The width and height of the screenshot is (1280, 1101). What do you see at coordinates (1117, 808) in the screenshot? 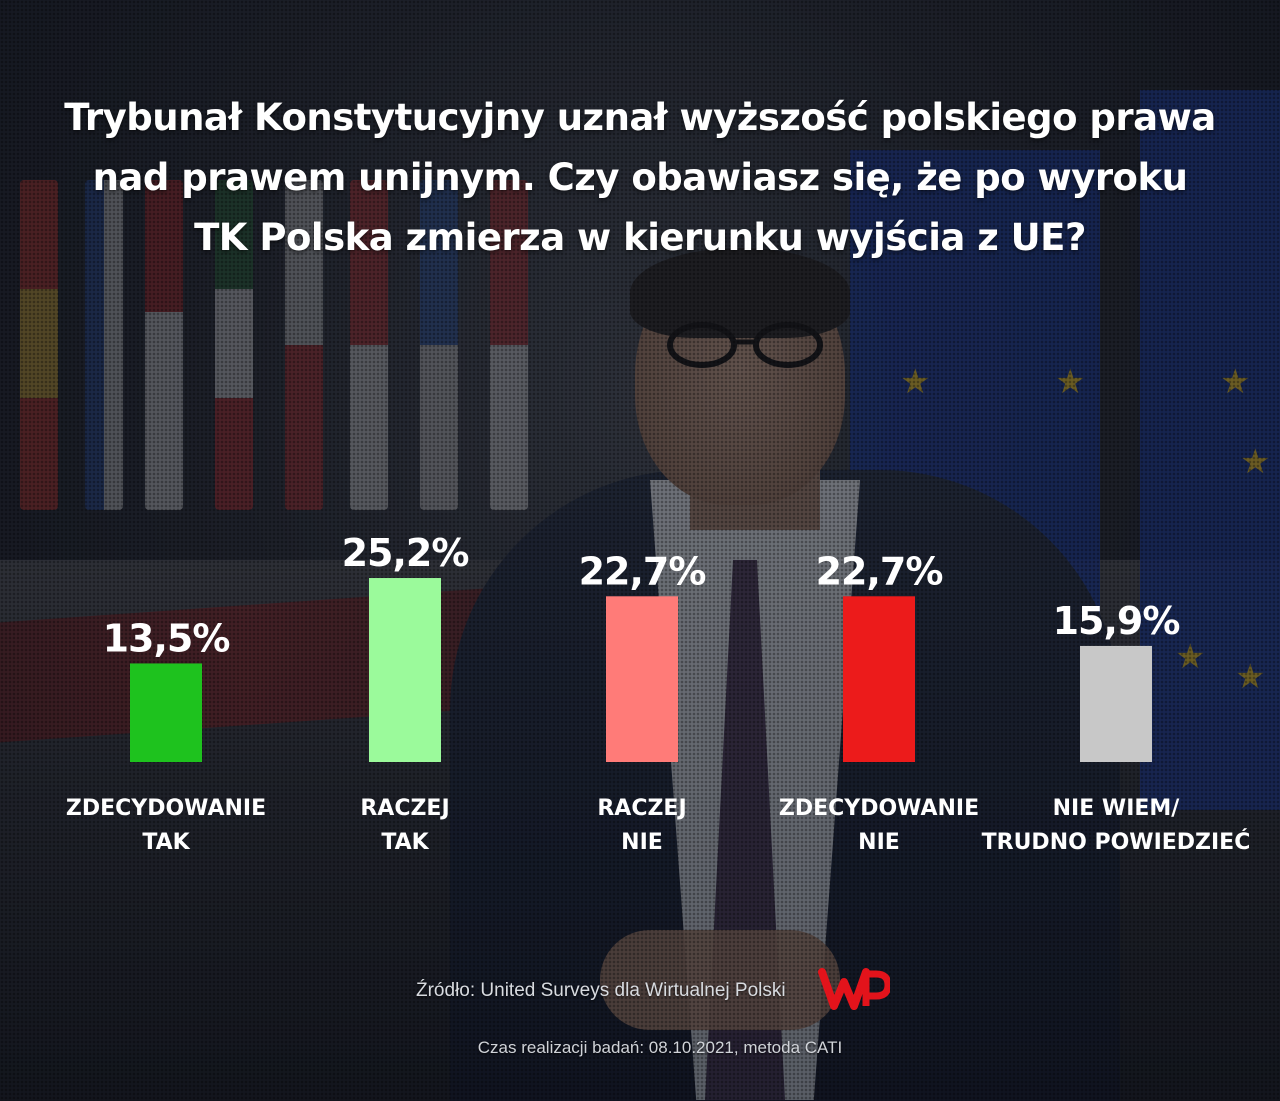
I see `category-label-5-line-1: NIE WIEM/` at bounding box center [1117, 808].